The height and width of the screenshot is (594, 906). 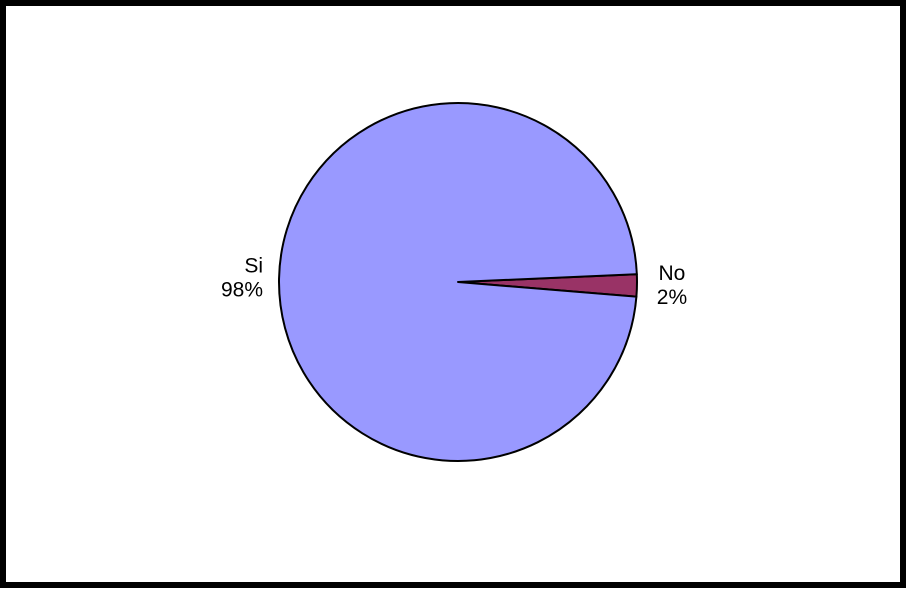 I want to click on slice-label-no: No, so click(x=672, y=273).